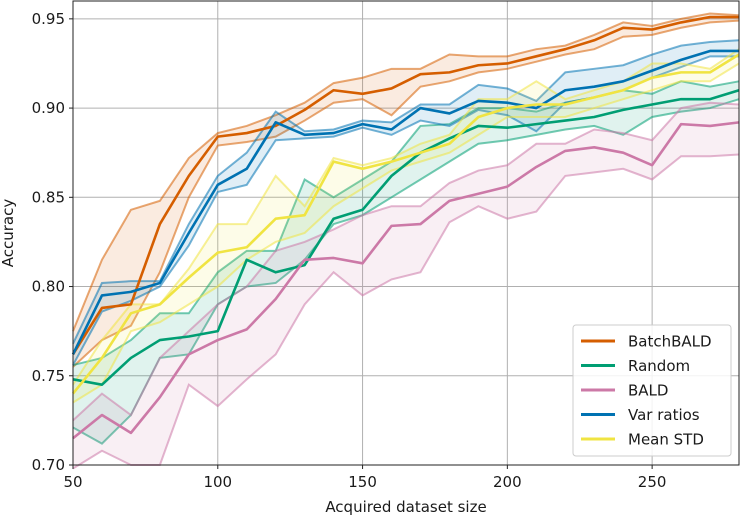 This screenshot has width=740, height=516. I want to click on legend-box, so click(652, 390).